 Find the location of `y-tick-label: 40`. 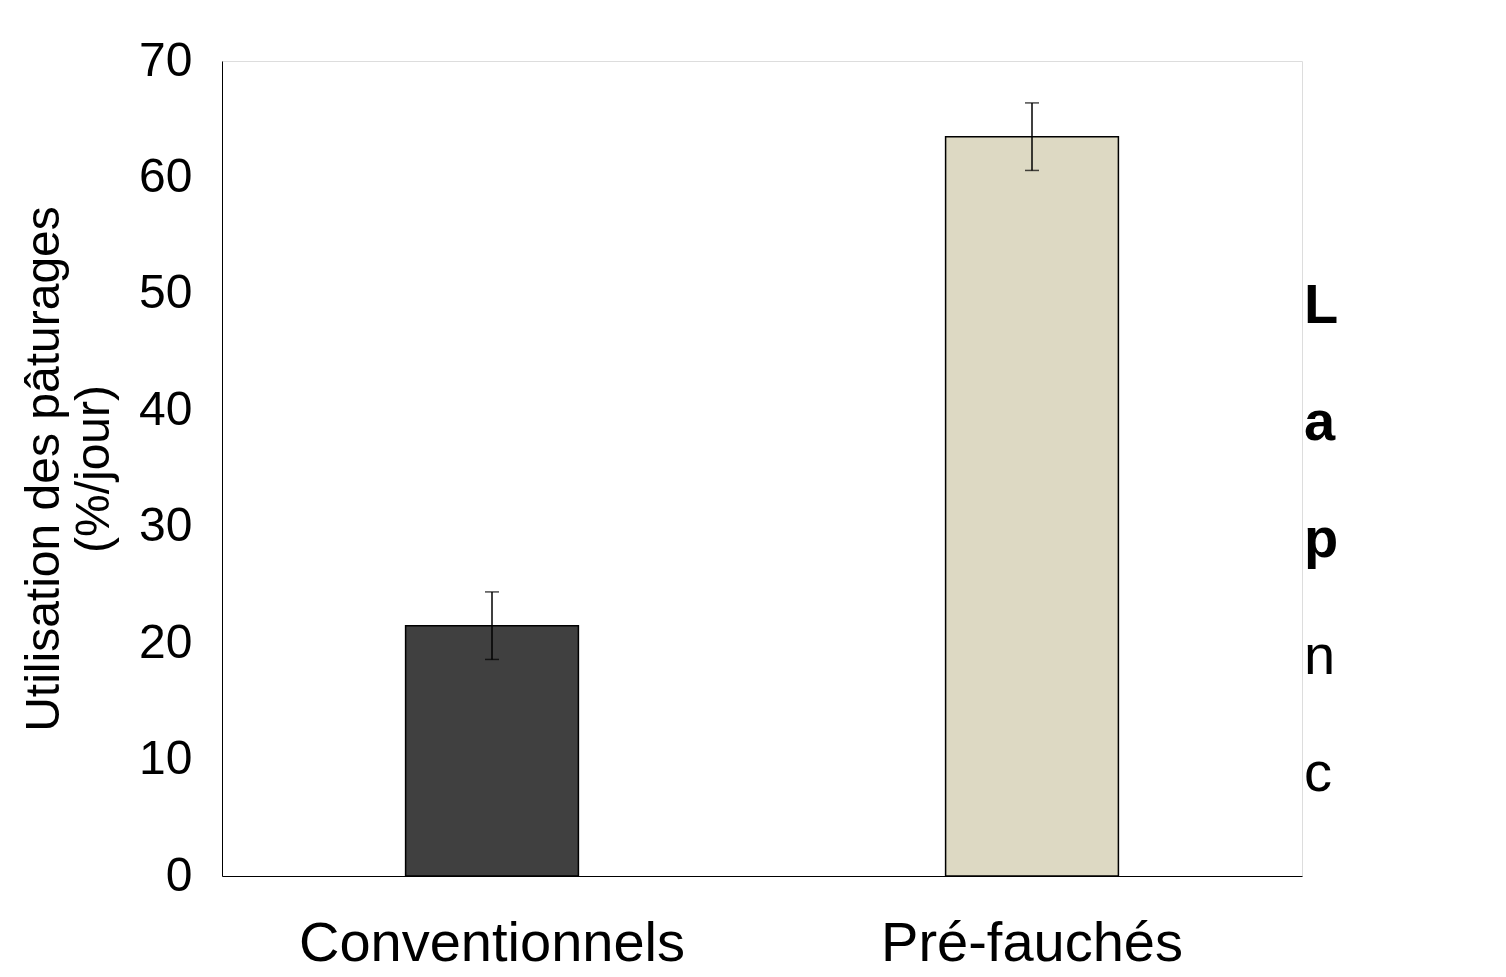

y-tick-label: 40 is located at coordinates (166, 408).